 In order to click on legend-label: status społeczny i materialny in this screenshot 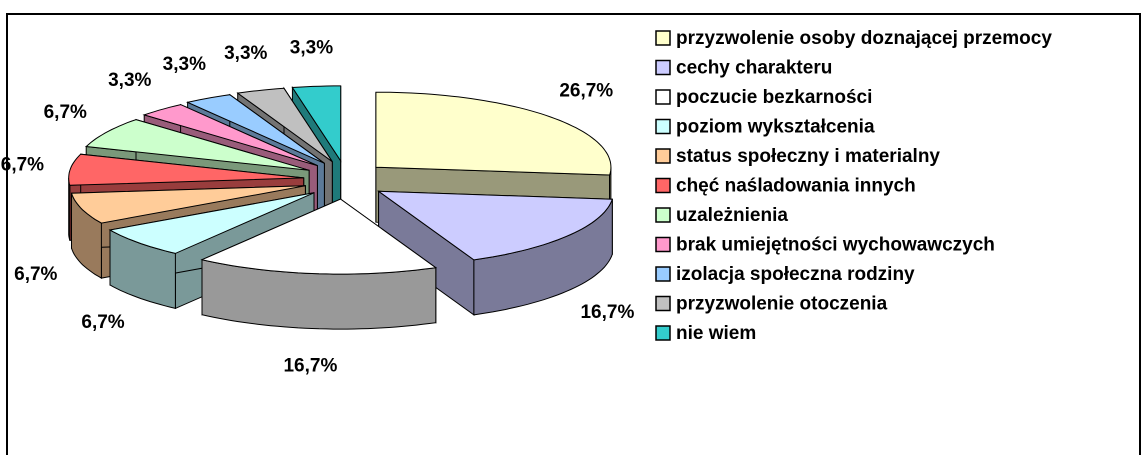, I will do `click(808, 156)`.